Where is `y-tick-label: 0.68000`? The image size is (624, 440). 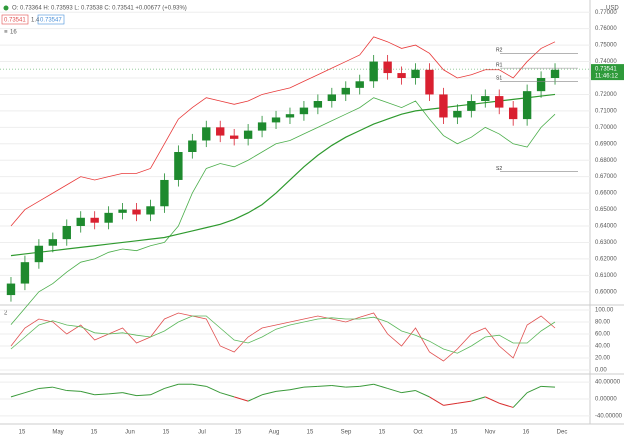 y-tick-label: 0.68000 is located at coordinates (606, 161).